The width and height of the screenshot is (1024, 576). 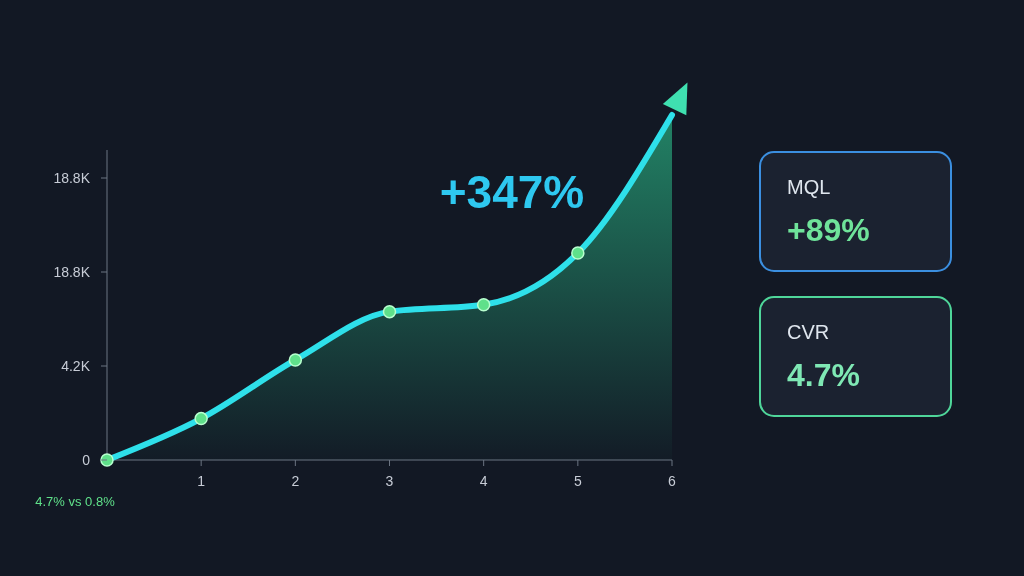 What do you see at coordinates (823, 375) in the screenshot?
I see `text: 4.7%` at bounding box center [823, 375].